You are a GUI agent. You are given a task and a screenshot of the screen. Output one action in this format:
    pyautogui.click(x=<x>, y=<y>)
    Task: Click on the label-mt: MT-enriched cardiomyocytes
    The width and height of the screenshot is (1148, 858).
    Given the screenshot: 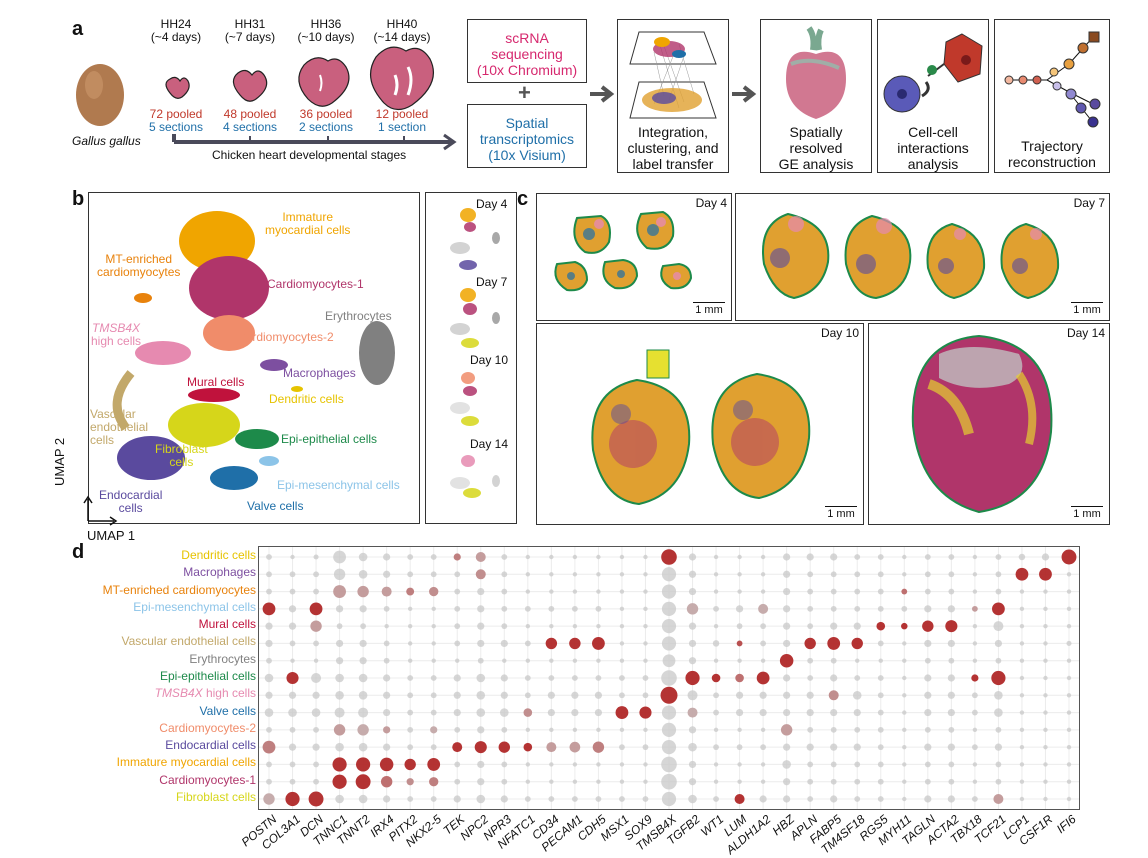 What is the action you would take?
    pyautogui.click(x=138, y=266)
    